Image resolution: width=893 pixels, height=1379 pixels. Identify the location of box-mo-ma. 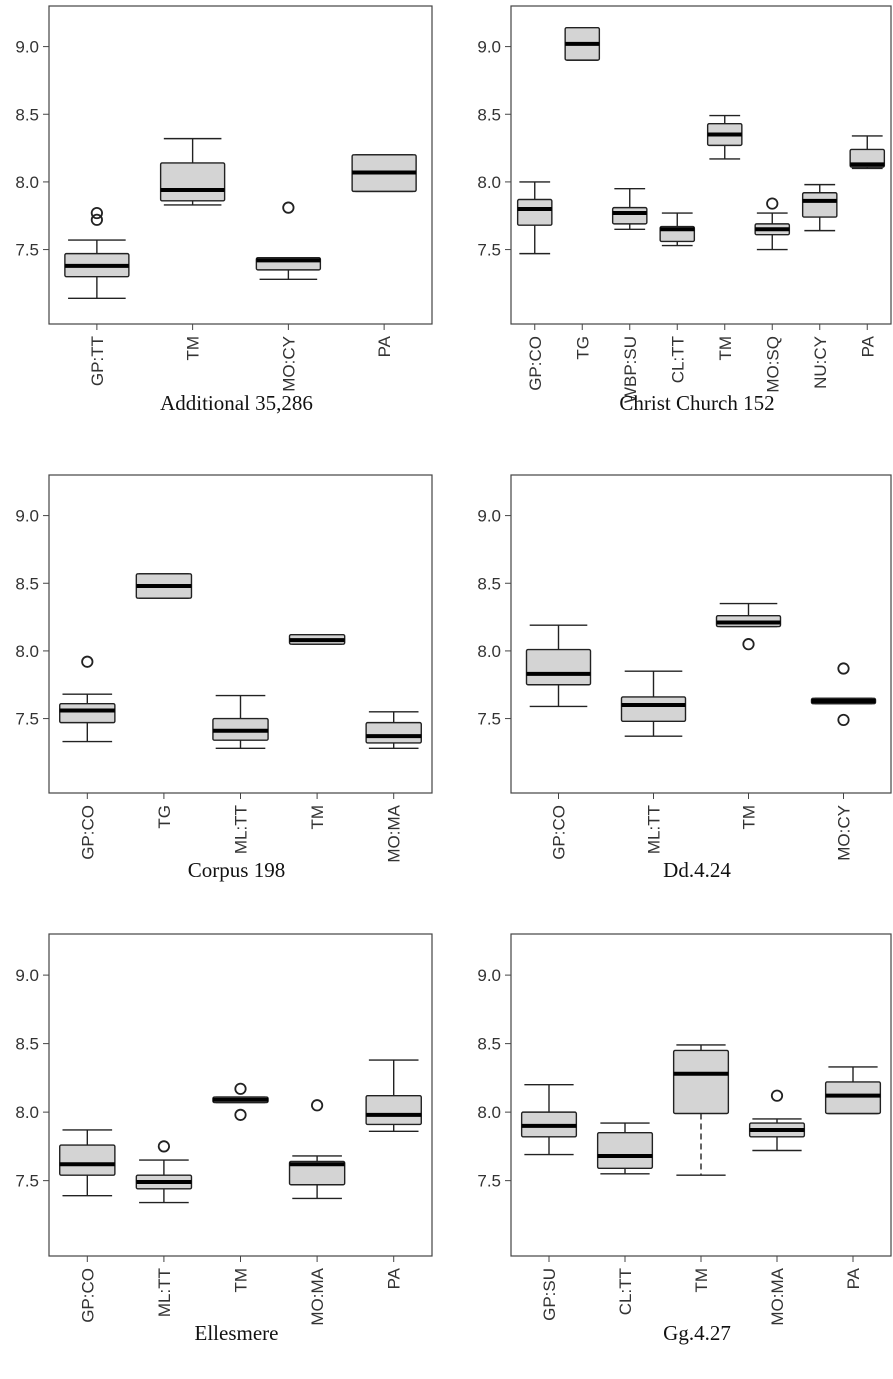
(317, 1149).